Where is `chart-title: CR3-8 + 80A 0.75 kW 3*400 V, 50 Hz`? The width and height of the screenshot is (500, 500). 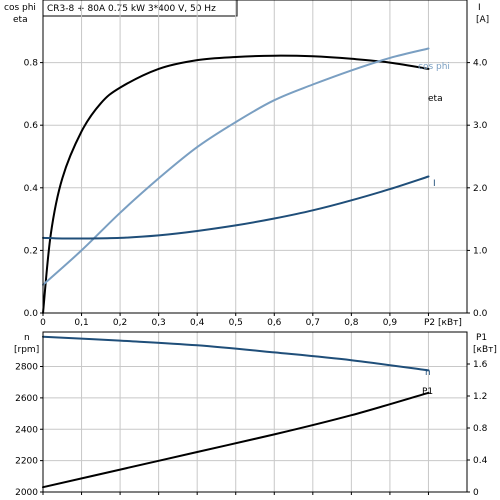
chart-title: CR3-8 + 80A 0.75 kW 3*400 V, 50 Hz is located at coordinates (131, 9).